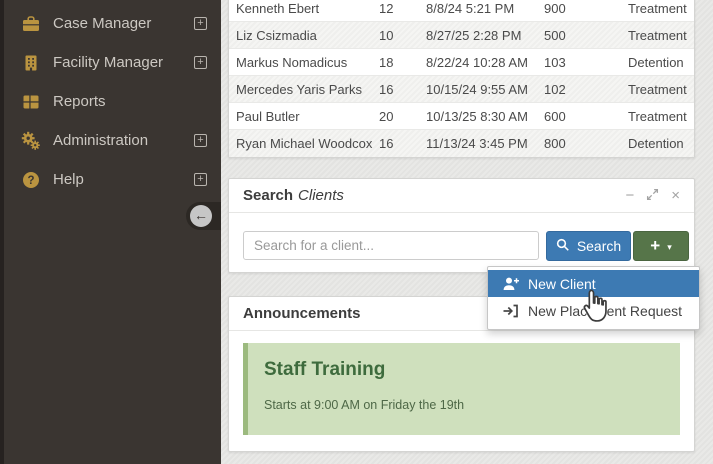 This screenshot has width=713, height=464. I want to click on client-id: 900, so click(555, 8).